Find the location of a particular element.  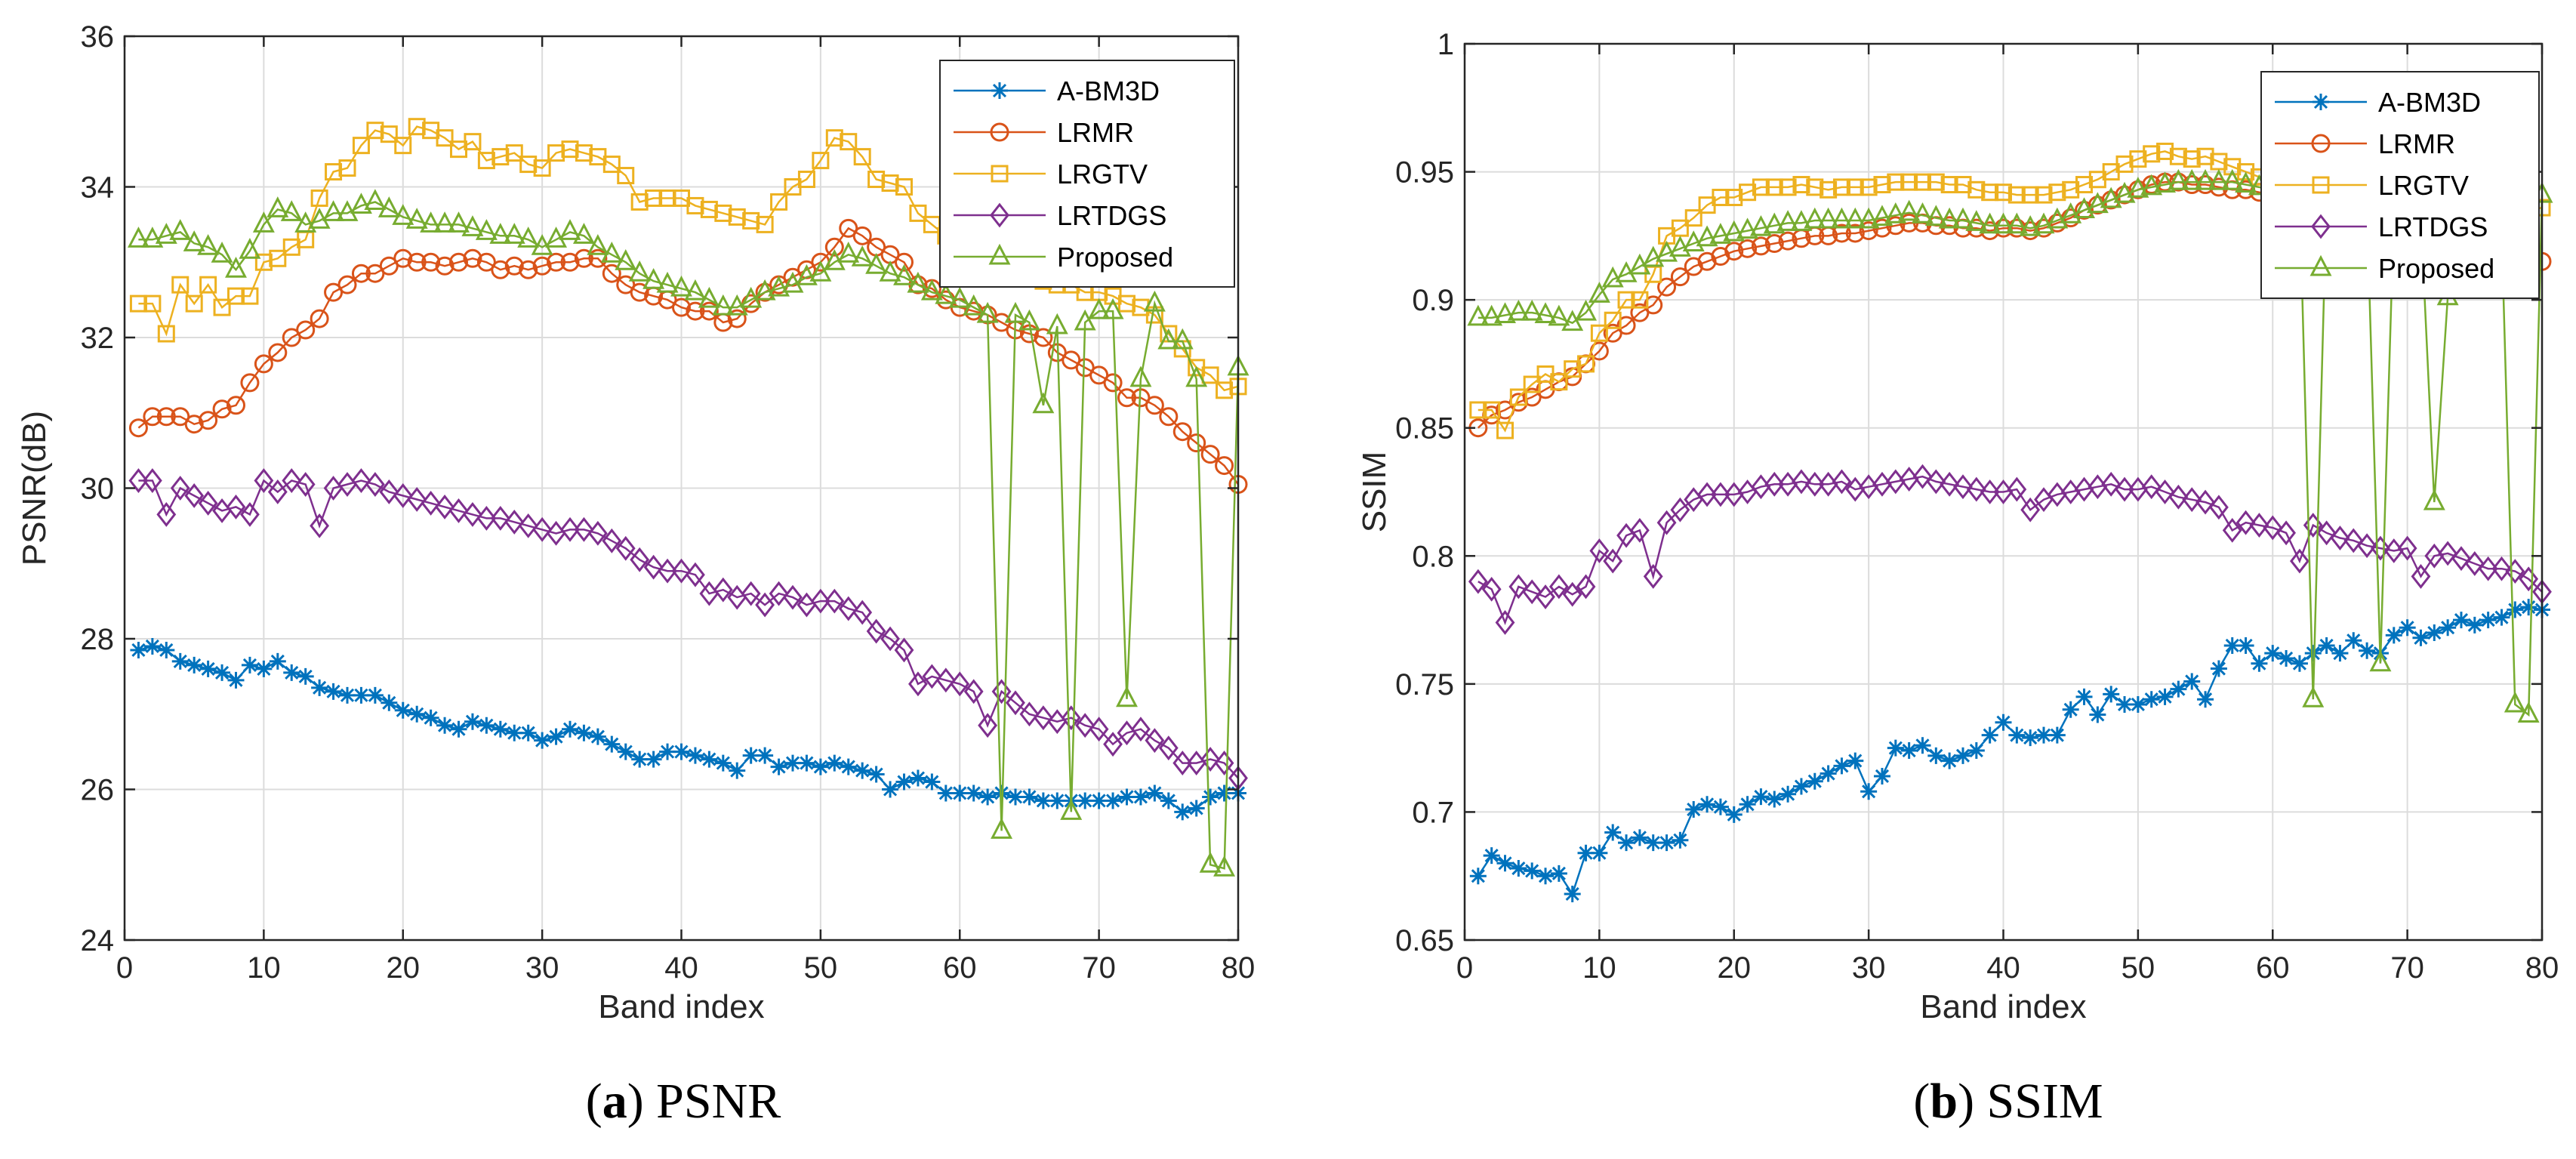

chart2-y-tick-label: 0.65 is located at coordinates (1424, 940).